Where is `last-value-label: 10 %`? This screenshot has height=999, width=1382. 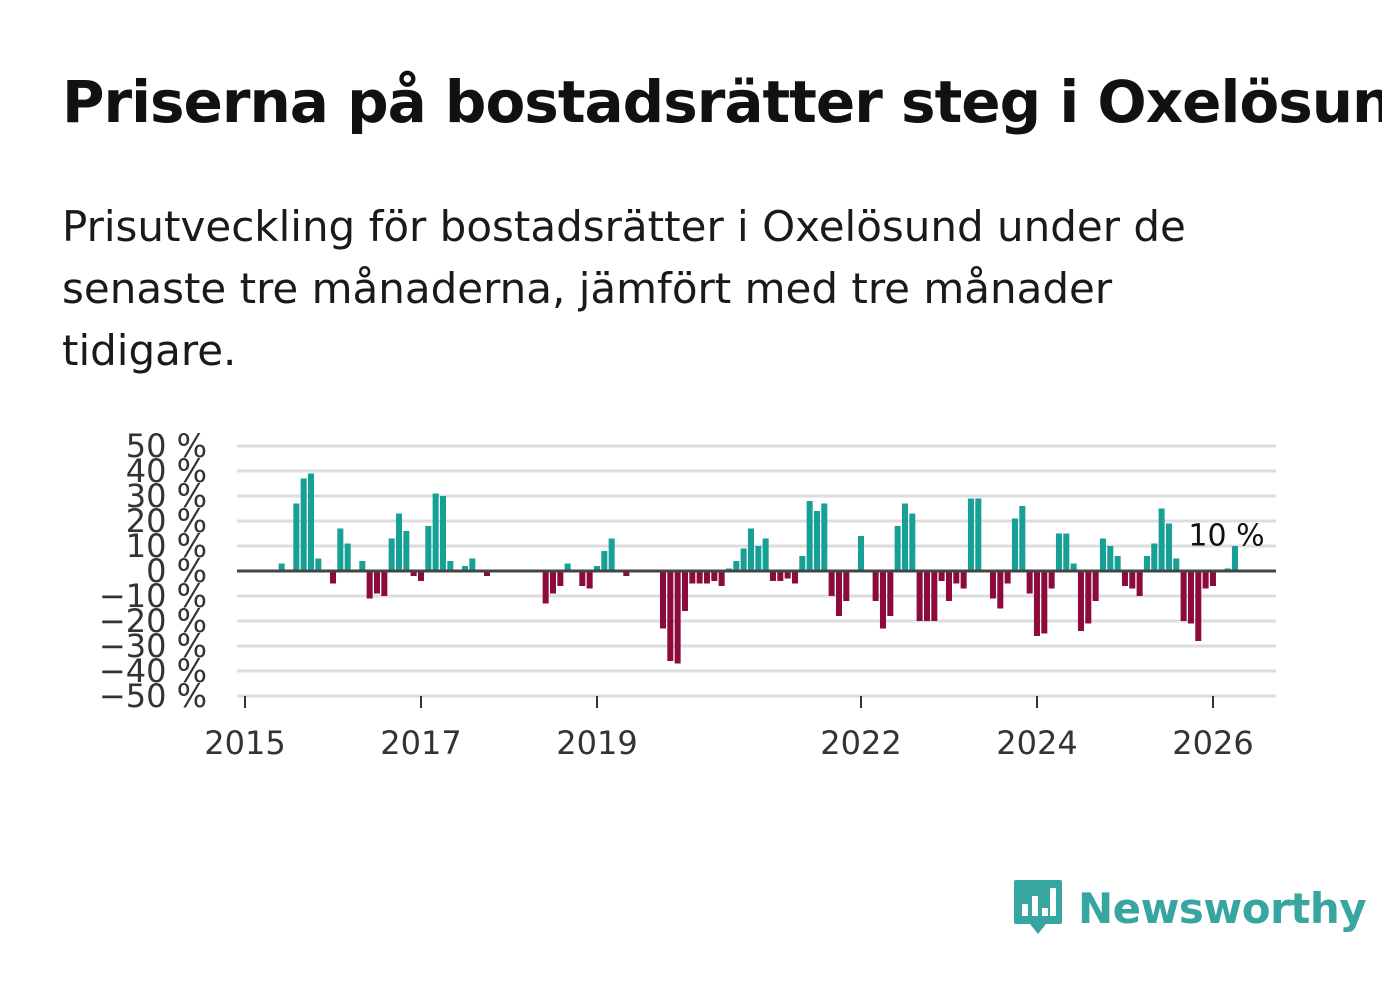 last-value-label: 10 % is located at coordinates (1226, 536).